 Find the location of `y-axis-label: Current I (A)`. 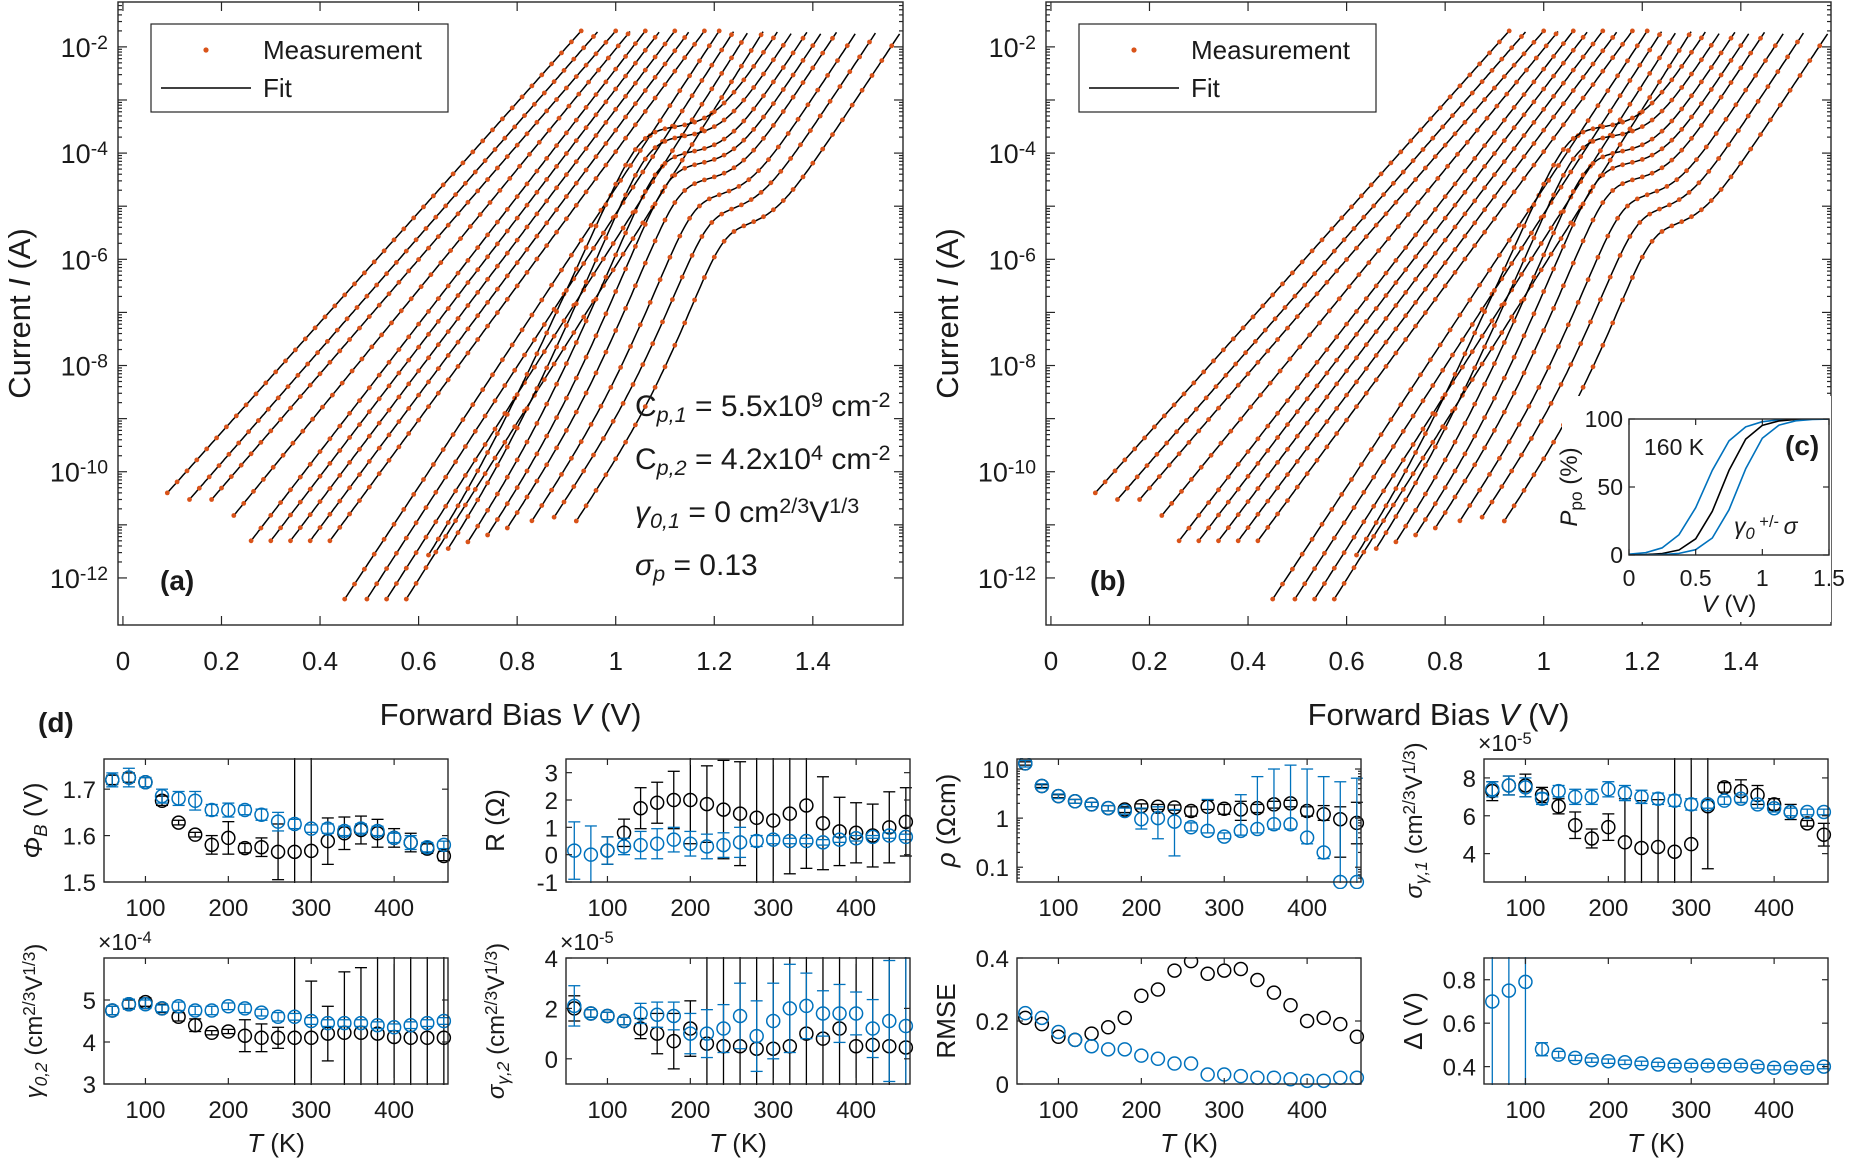

y-axis-label: Current I (A) is located at coordinates (947, 313).